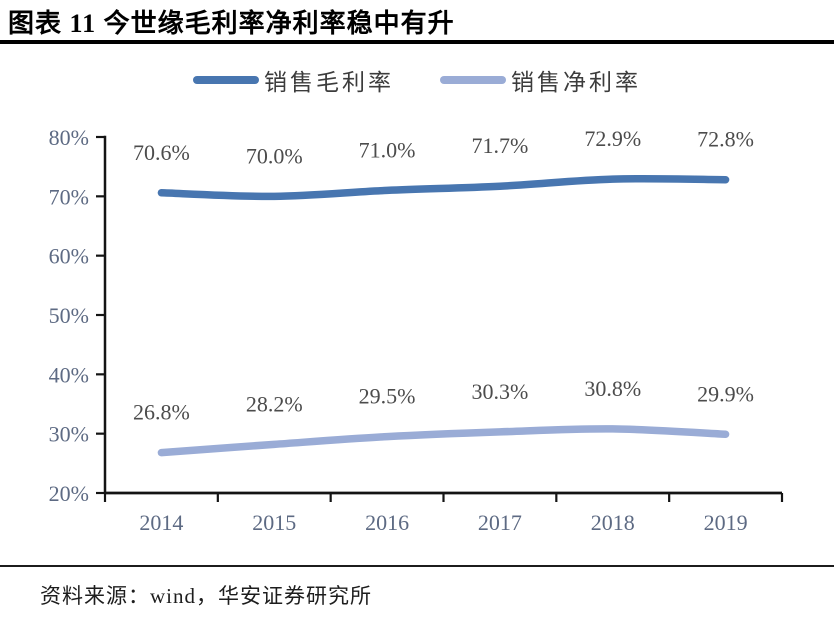 Image resolution: width=834 pixels, height=626 pixels. What do you see at coordinates (69, 137) in the screenshot?
I see `y-tick-label: 80%` at bounding box center [69, 137].